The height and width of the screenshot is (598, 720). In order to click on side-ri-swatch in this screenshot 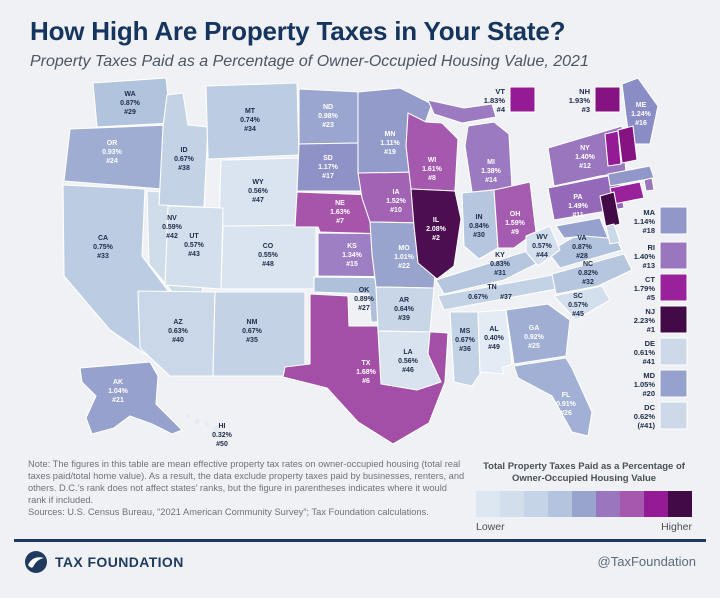, I will do `click(673, 255)`.